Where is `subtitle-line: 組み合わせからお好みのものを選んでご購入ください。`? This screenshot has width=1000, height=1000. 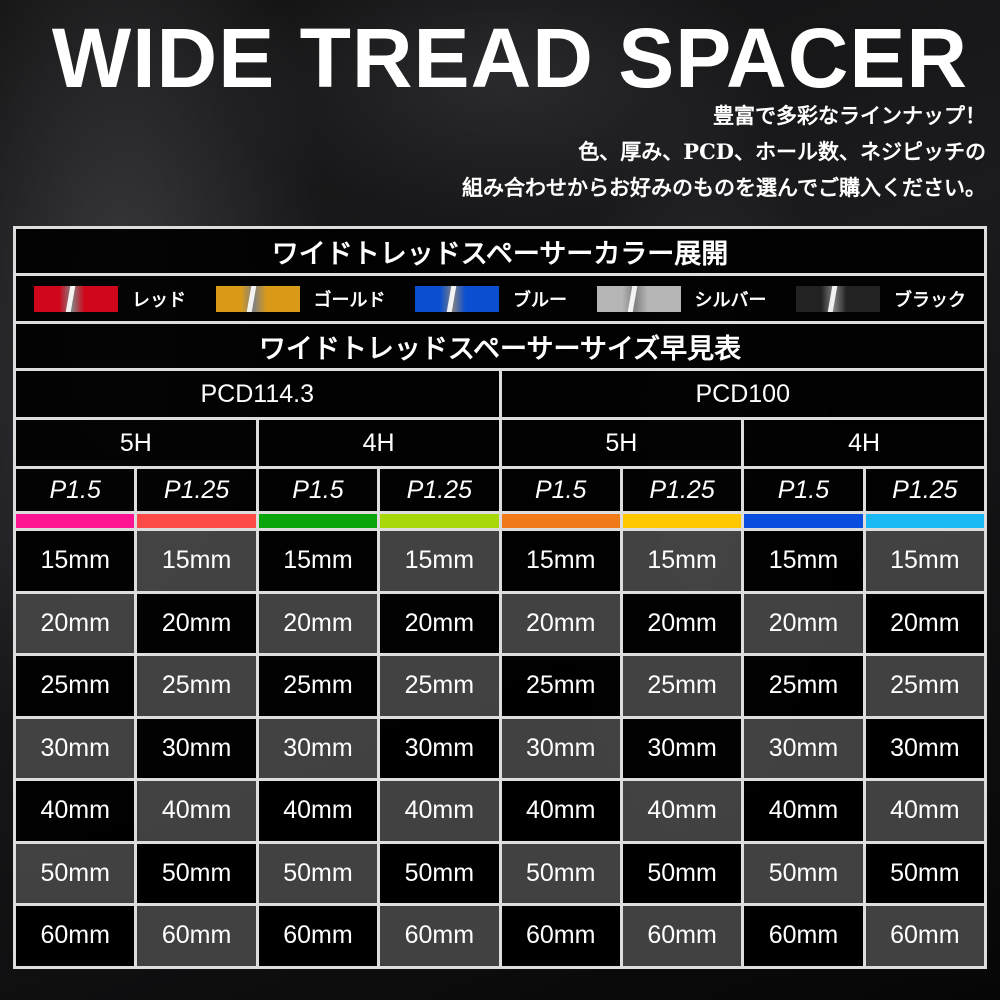 subtitle-line: 組み合わせからお好みのものを選んでご購入ください。 is located at coordinates (724, 187).